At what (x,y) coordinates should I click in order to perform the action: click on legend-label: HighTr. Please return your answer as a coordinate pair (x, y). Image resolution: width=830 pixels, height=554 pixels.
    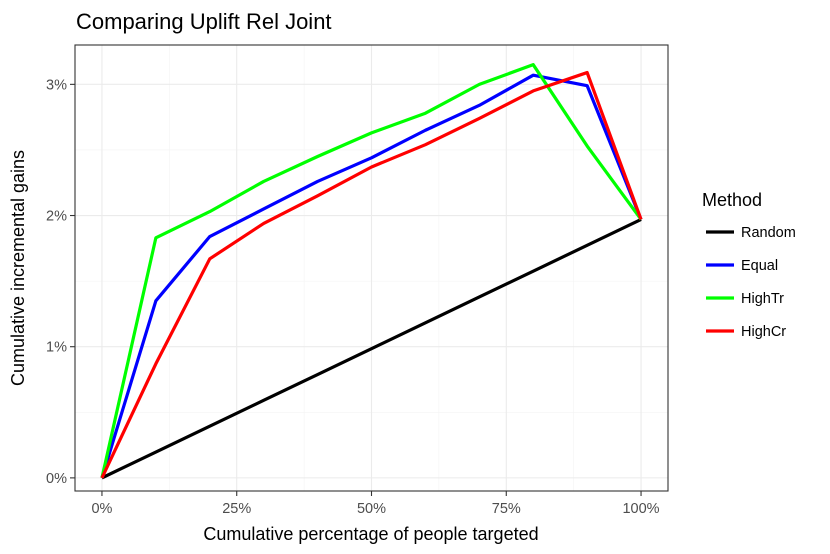
    Looking at the image, I should click on (762, 299).